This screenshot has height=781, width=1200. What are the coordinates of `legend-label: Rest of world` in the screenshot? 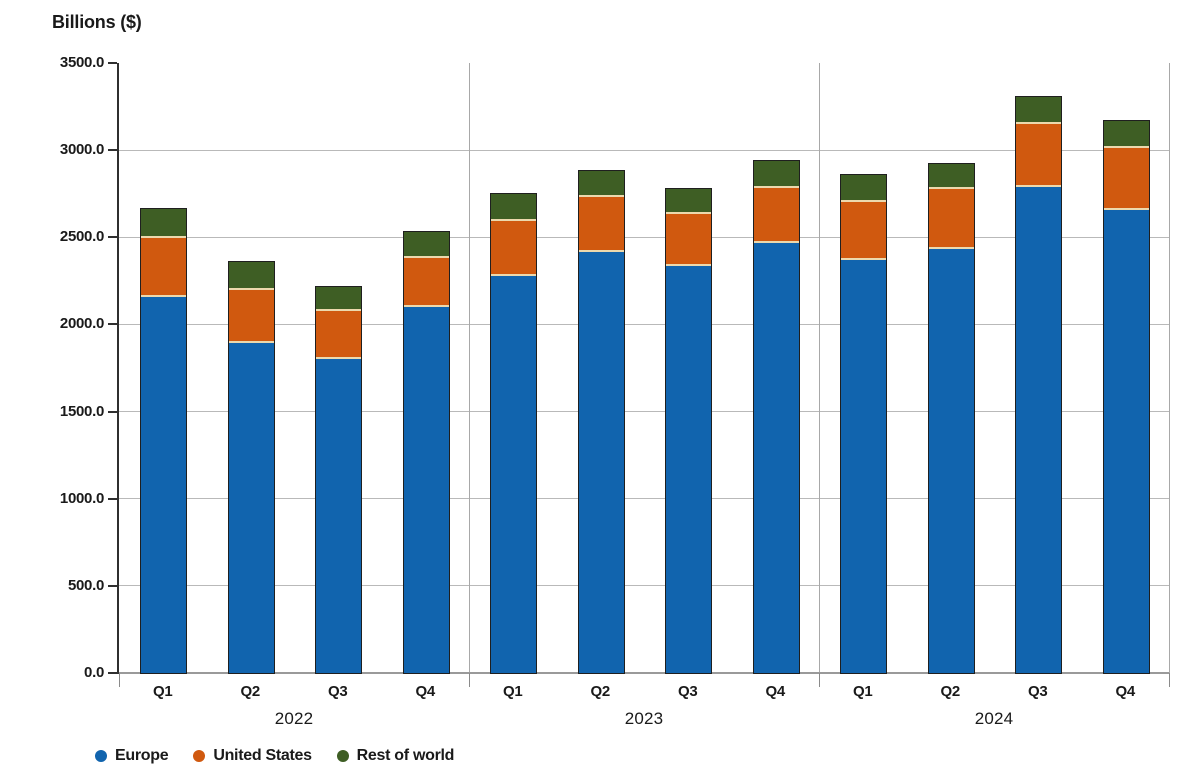 It's located at (405, 755).